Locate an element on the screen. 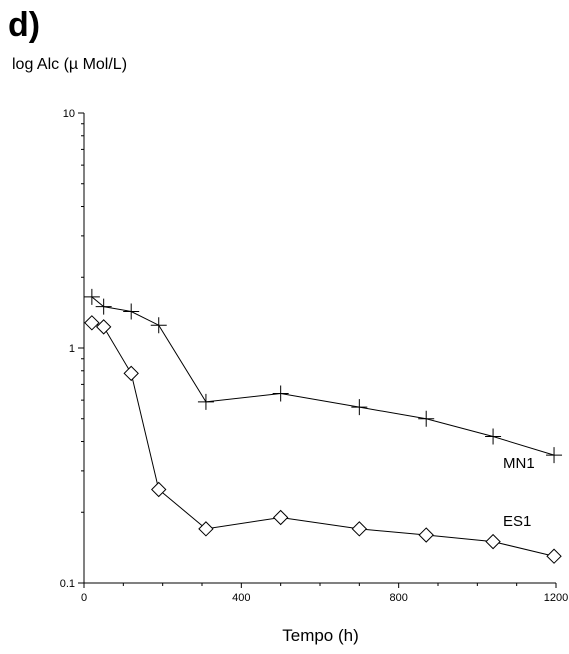 Image resolution: width=569 pixels, height=654 pixels. x-axis-label-wrap: Tempo (h) is located at coordinates (284, 636).